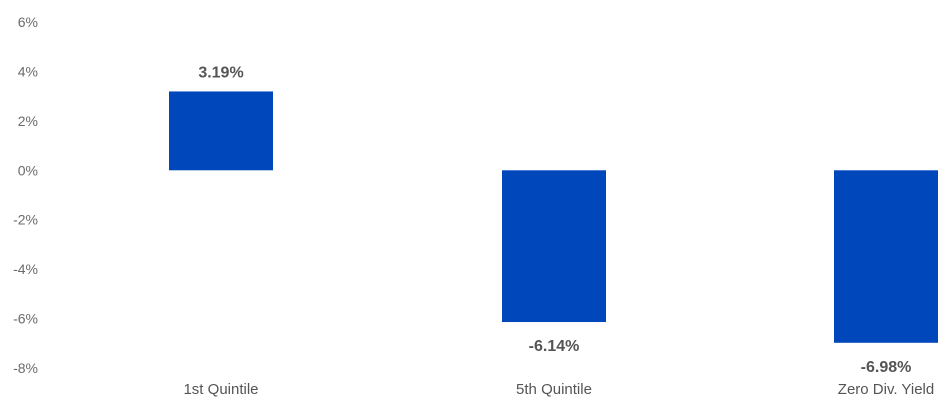 Image resolution: width=948 pixels, height=401 pixels. I want to click on y-tick-label: -6%, so click(25, 319).